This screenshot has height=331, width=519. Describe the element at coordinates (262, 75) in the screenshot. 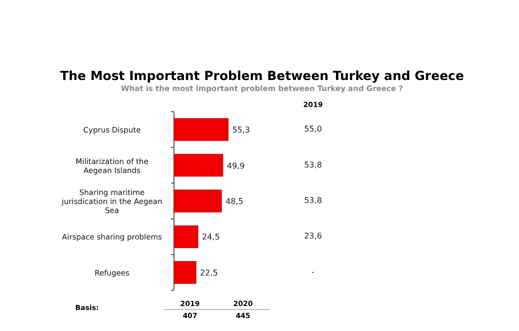

I see `text: The Most Important Problem Between Turkey and Greece` at that location.